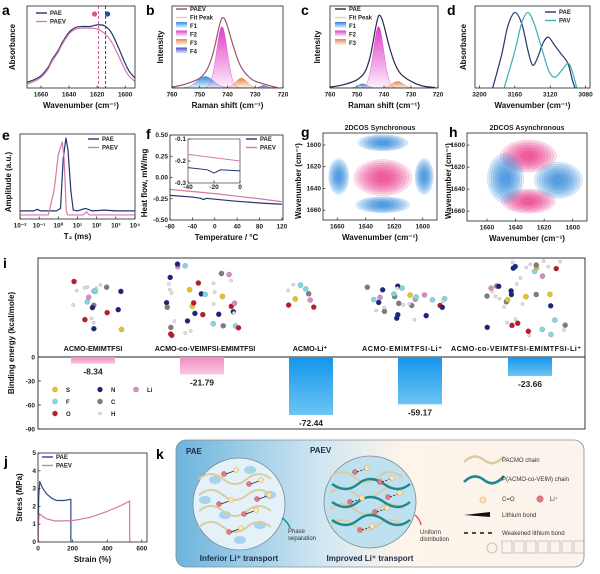 Image resolution: width=600 pixels, height=574 pixels. What do you see at coordinates (38, 549) in the screenshot?
I see `x-tick-label: 0` at bounding box center [38, 549].